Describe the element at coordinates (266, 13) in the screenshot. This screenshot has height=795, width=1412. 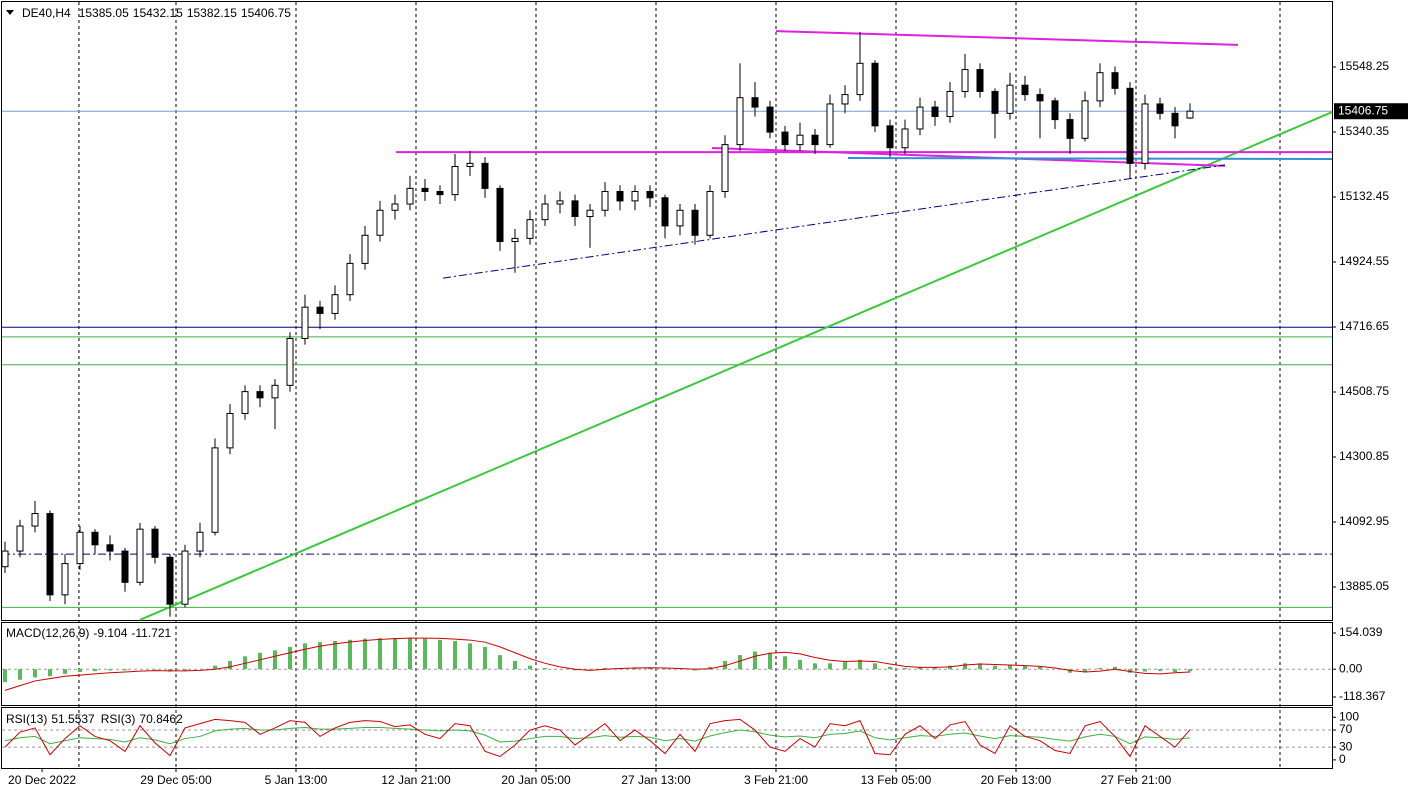
I see `ohlc-value: 15406.75` at that location.